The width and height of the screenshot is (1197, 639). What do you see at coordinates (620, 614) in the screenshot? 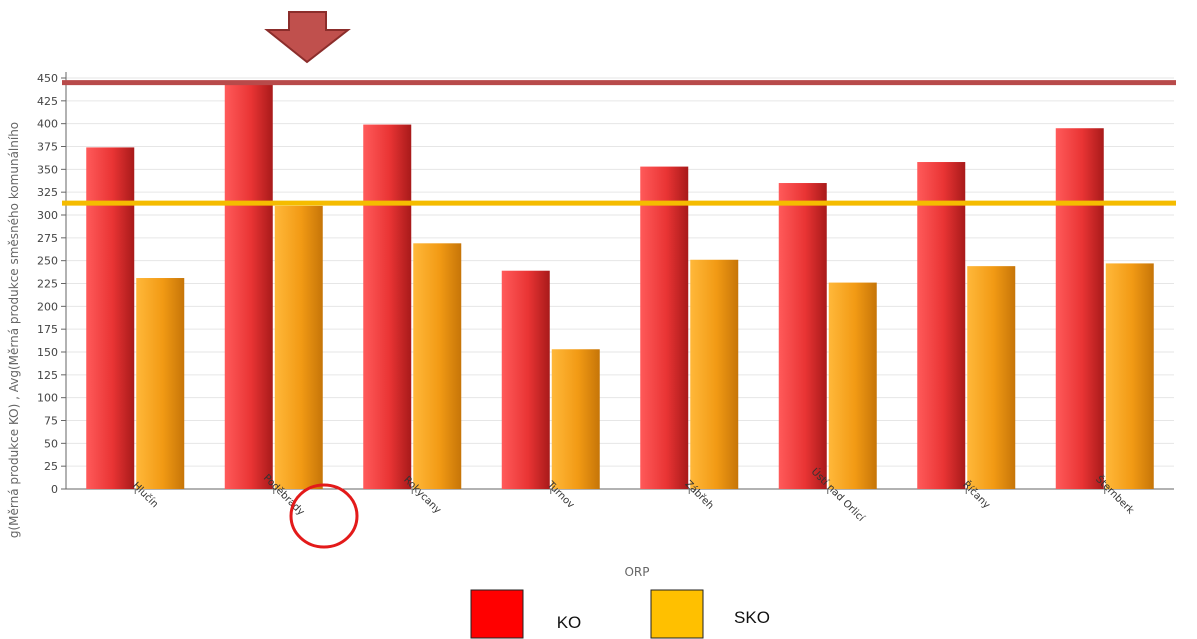
I see `legend: KO SKO` at bounding box center [620, 614].